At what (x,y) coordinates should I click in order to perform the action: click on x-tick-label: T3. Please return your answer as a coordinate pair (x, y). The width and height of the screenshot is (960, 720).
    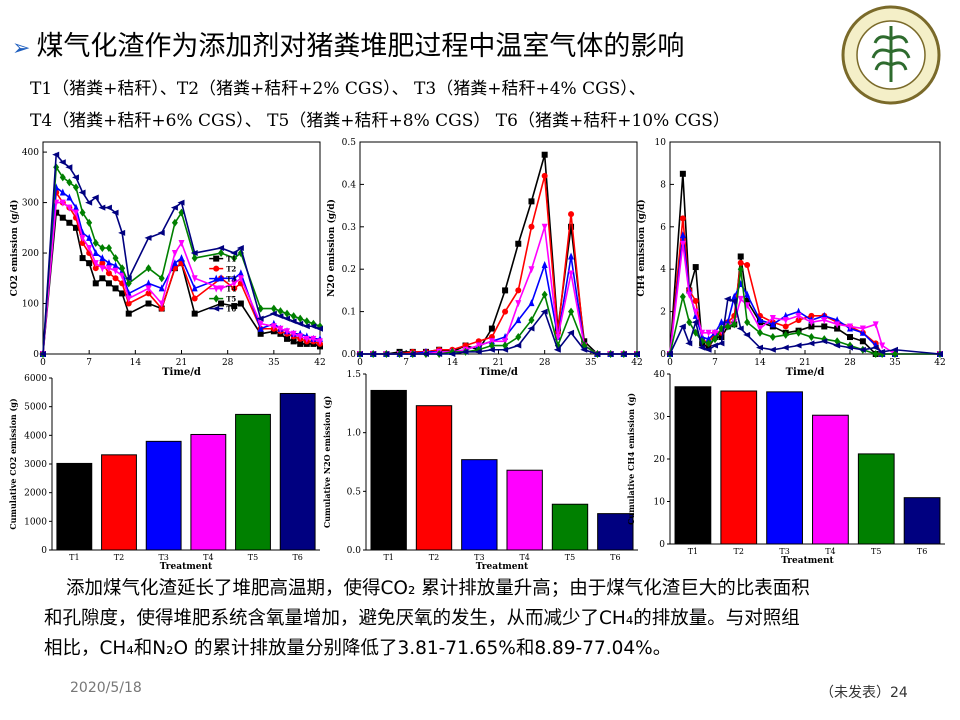
    Looking at the image, I should click on (163, 557).